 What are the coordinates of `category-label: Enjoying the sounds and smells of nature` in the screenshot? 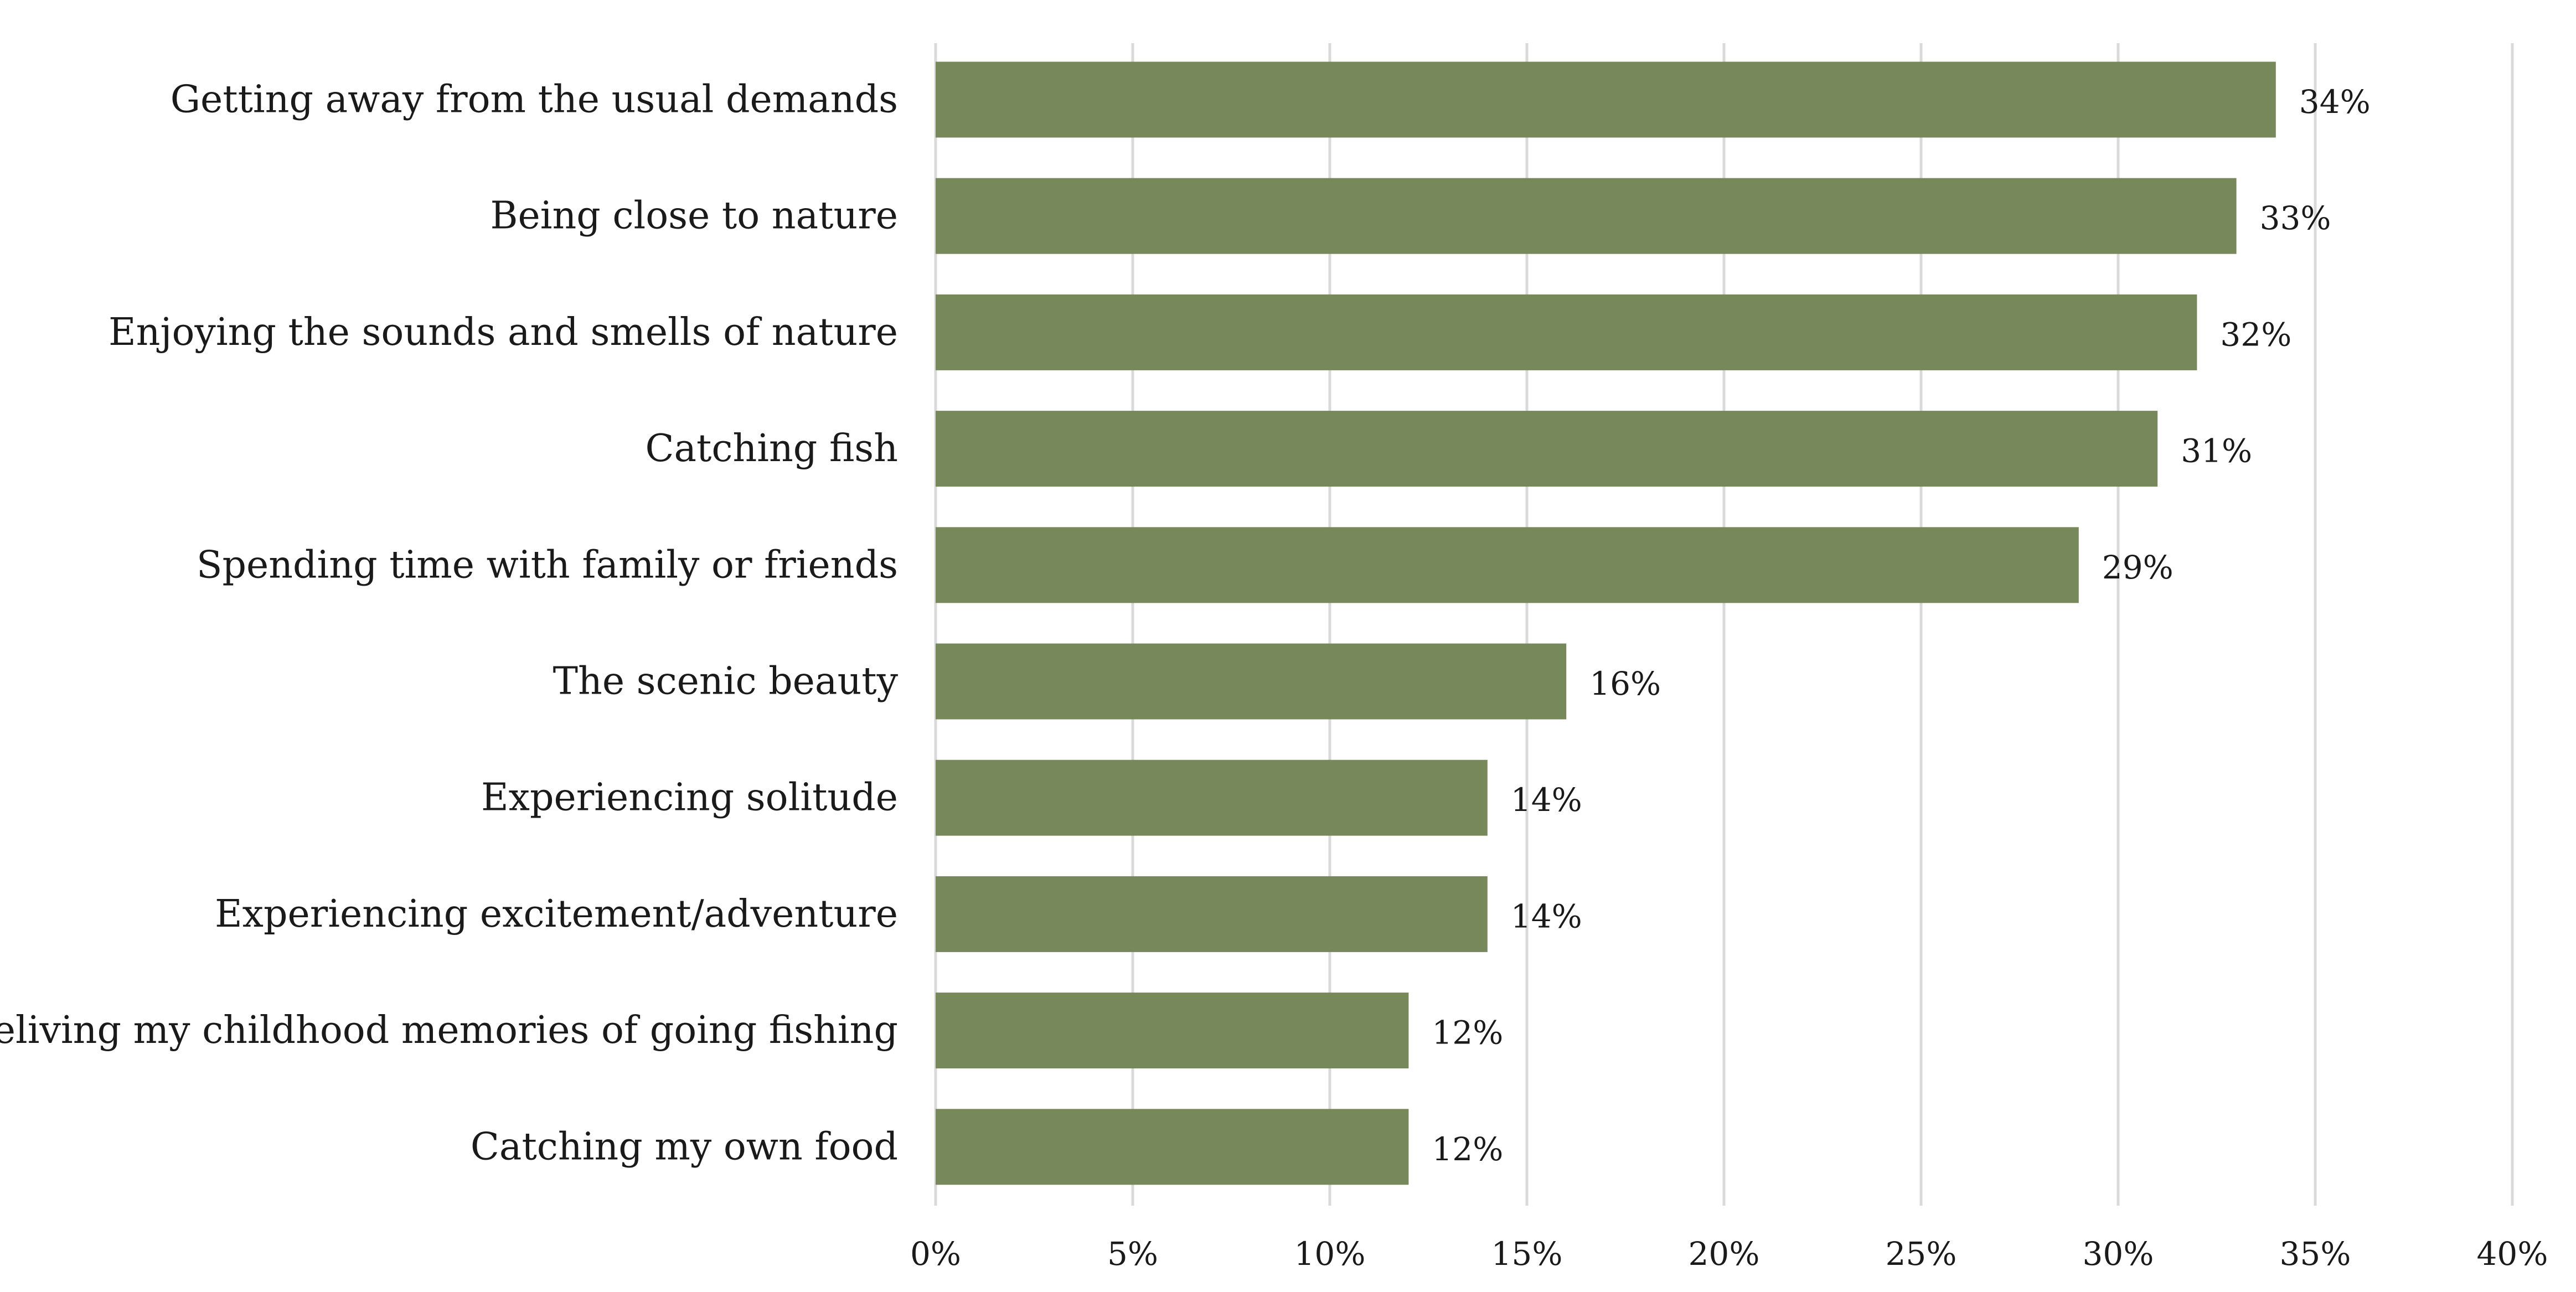 It's located at (503, 332).